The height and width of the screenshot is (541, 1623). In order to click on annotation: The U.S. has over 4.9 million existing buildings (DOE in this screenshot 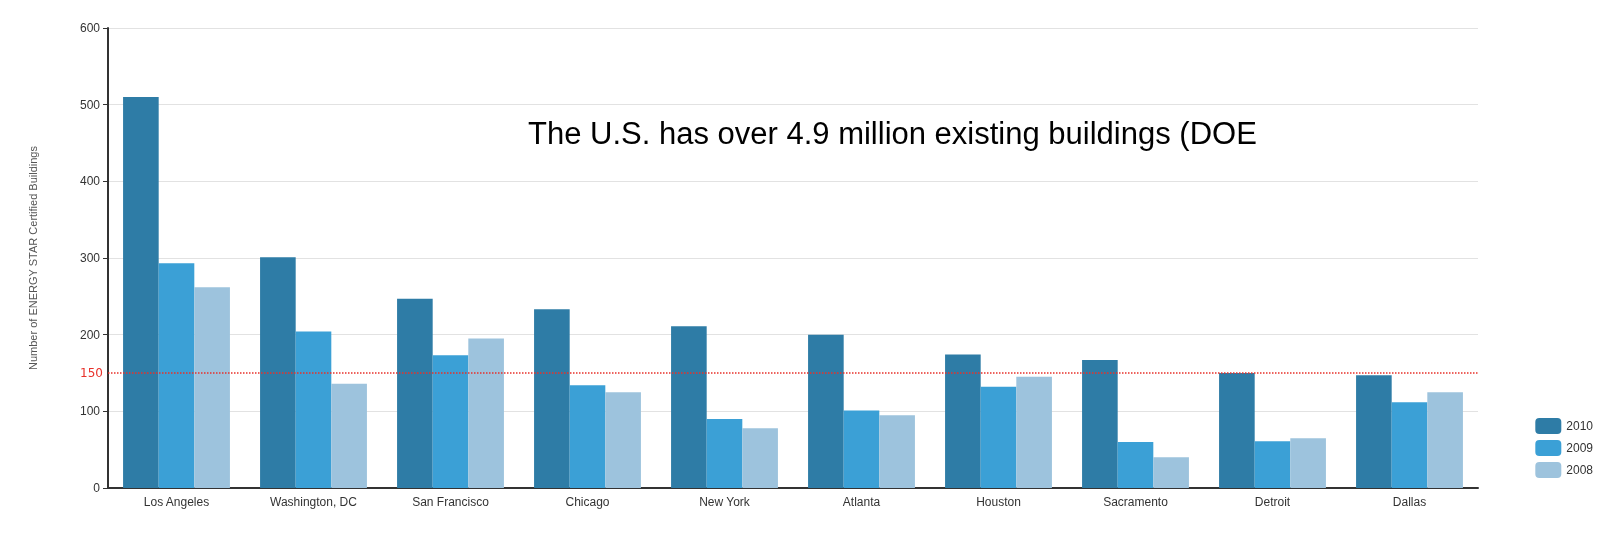, I will do `click(892, 133)`.